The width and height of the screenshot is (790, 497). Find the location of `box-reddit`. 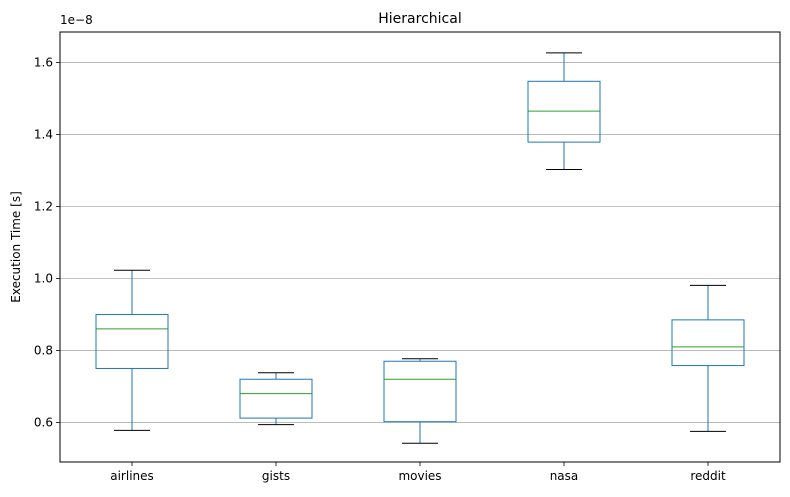

box-reddit is located at coordinates (708, 358).